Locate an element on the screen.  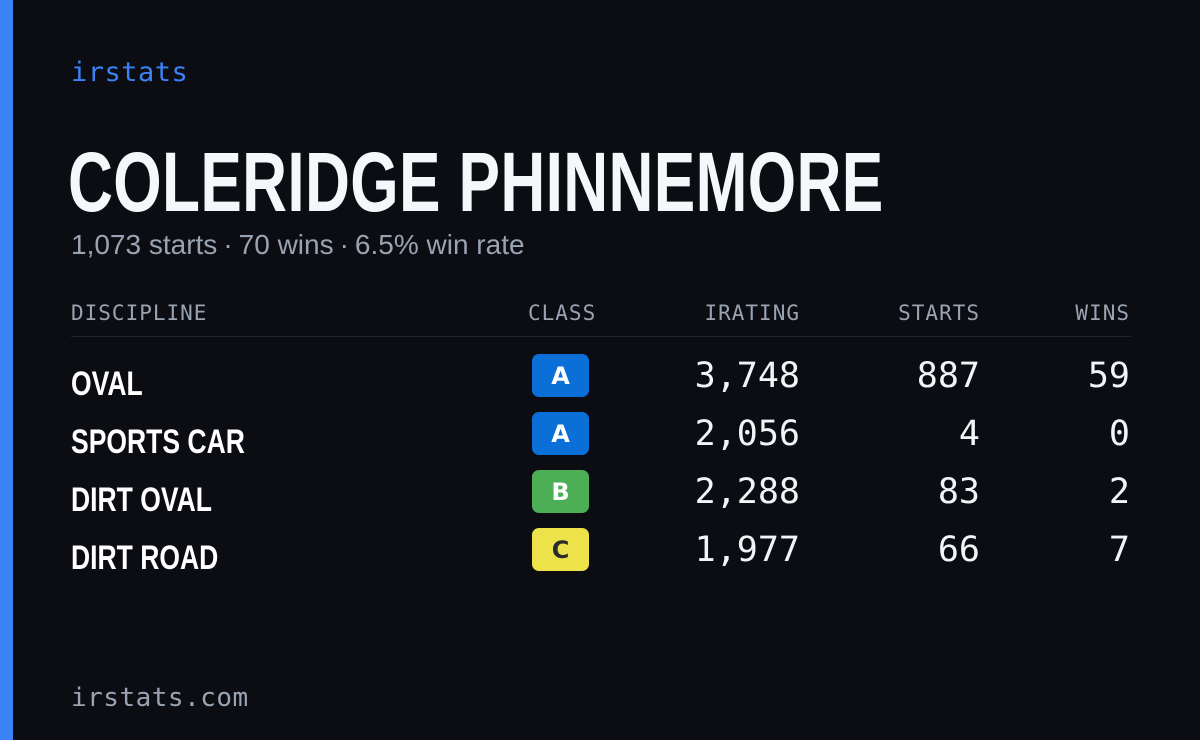
discipline-name: DIRT ROAD is located at coordinates (145, 558).